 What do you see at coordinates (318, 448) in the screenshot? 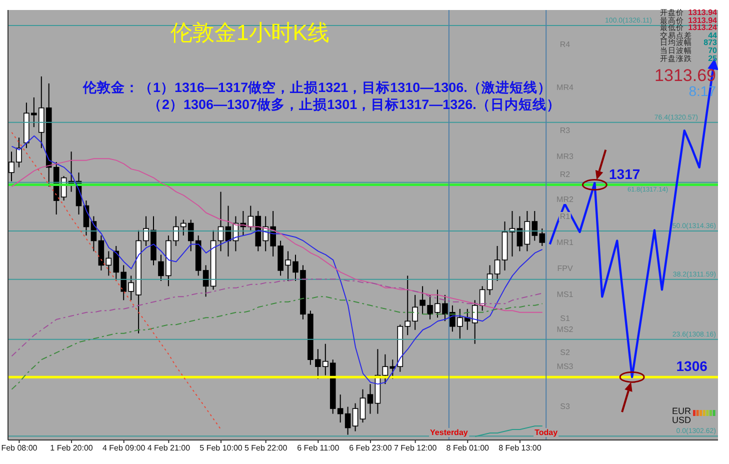
I see `x-tick-label: 6 Feb 11:00` at bounding box center [318, 448].